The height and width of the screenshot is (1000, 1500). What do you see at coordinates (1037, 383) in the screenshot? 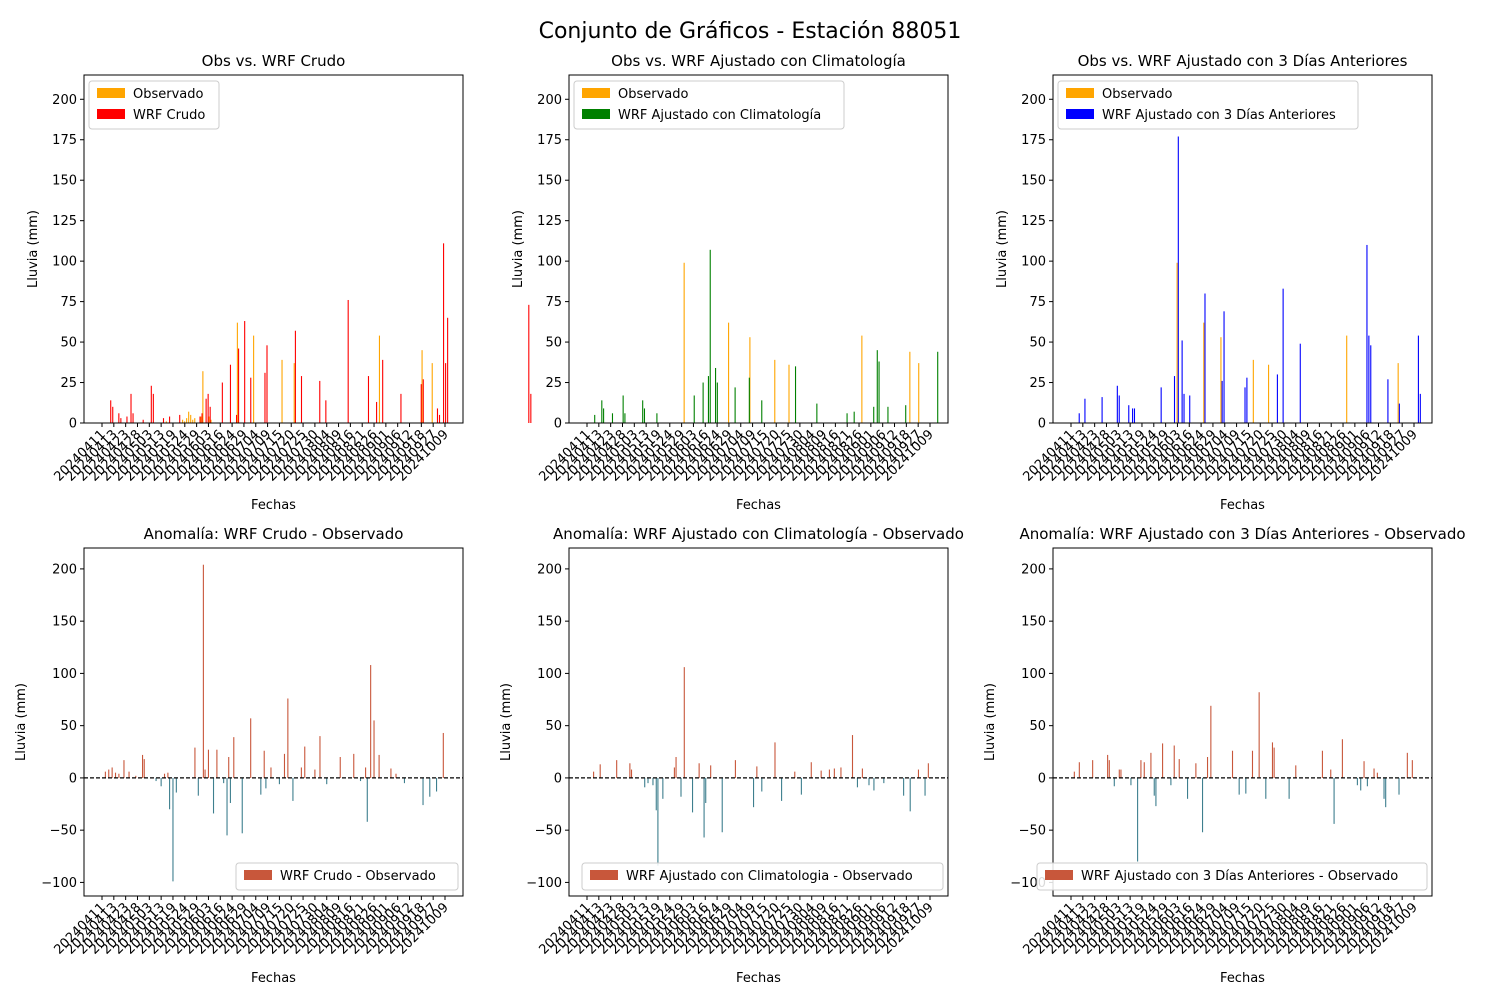
I see `y-tick-label: 25` at bounding box center [1037, 383].